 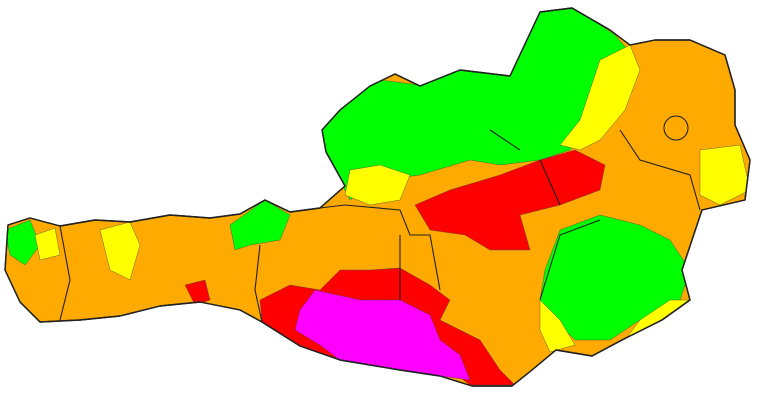 I want to click on region-level-1-west, so click(x=47, y=244).